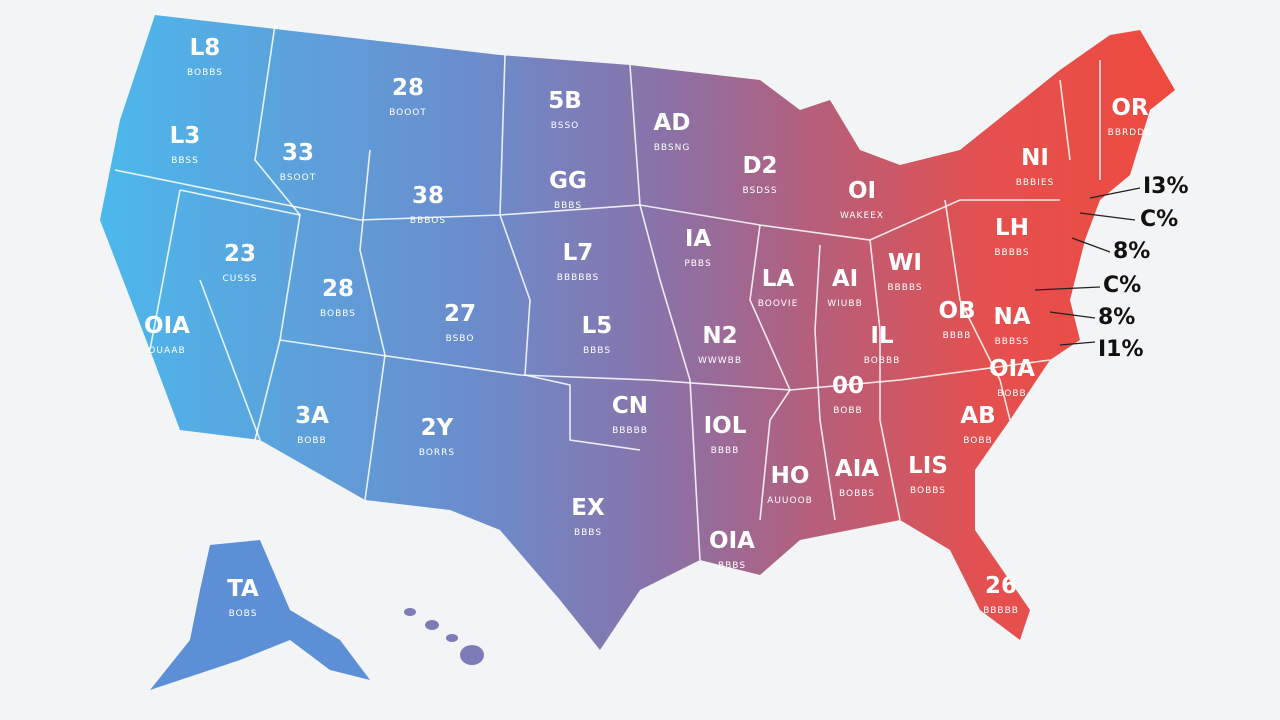 This screenshot has height=720, width=1280. I want to click on callout-label: I3%, so click(1166, 186).